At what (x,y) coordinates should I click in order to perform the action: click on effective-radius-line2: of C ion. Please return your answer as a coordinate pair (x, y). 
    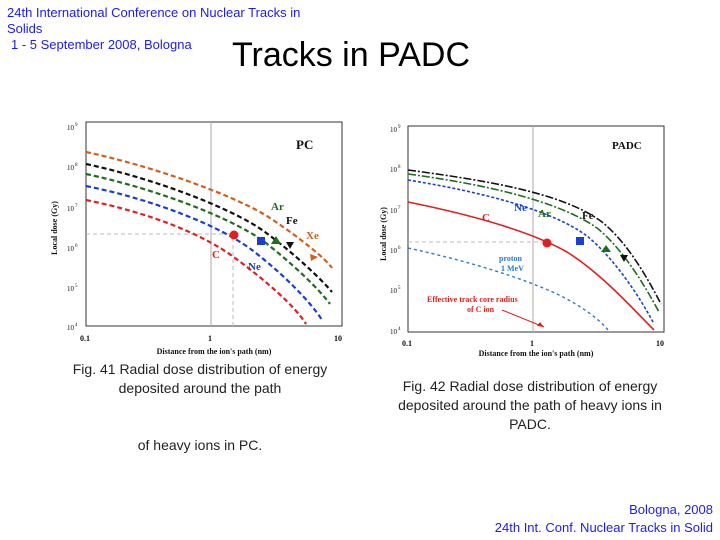
    Looking at the image, I should click on (481, 309).